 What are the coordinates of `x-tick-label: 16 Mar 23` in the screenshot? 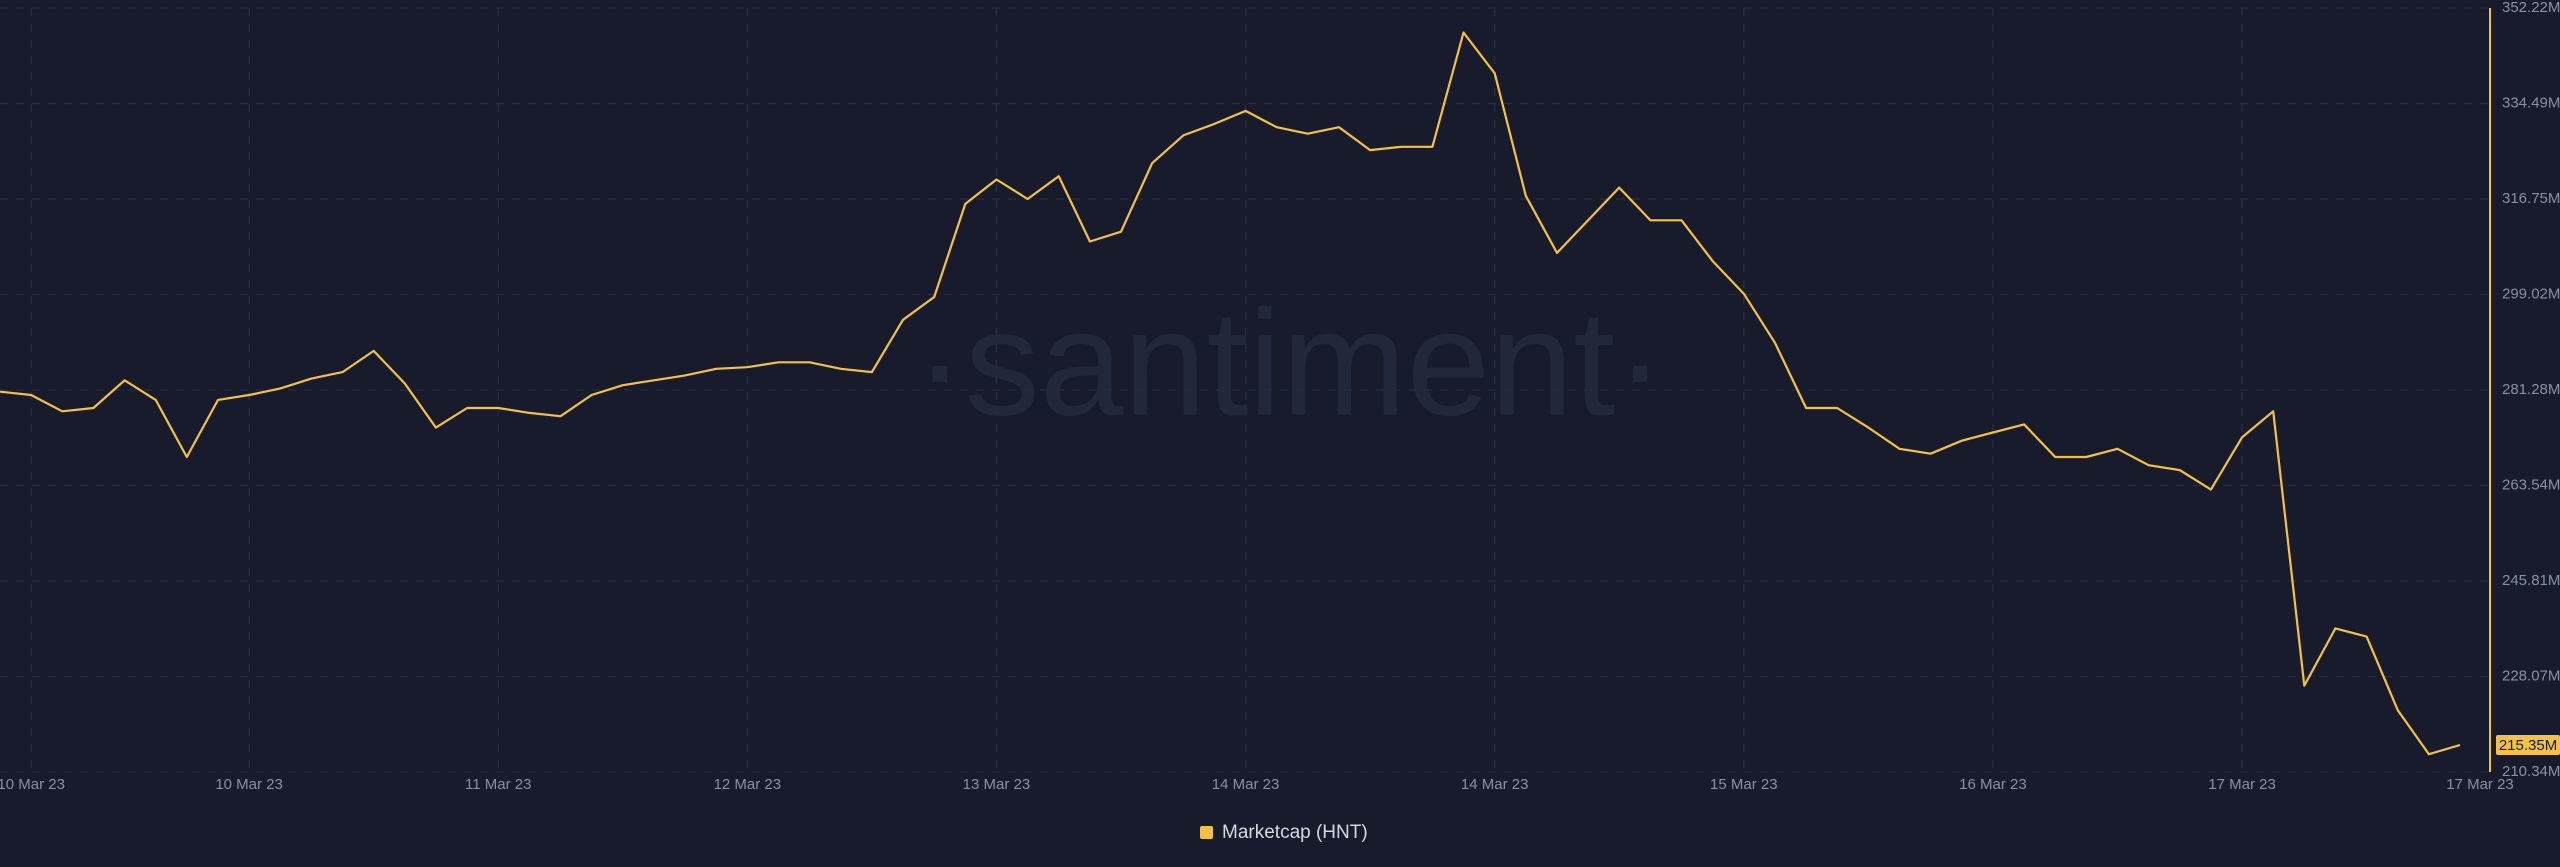 It's located at (1993, 784).